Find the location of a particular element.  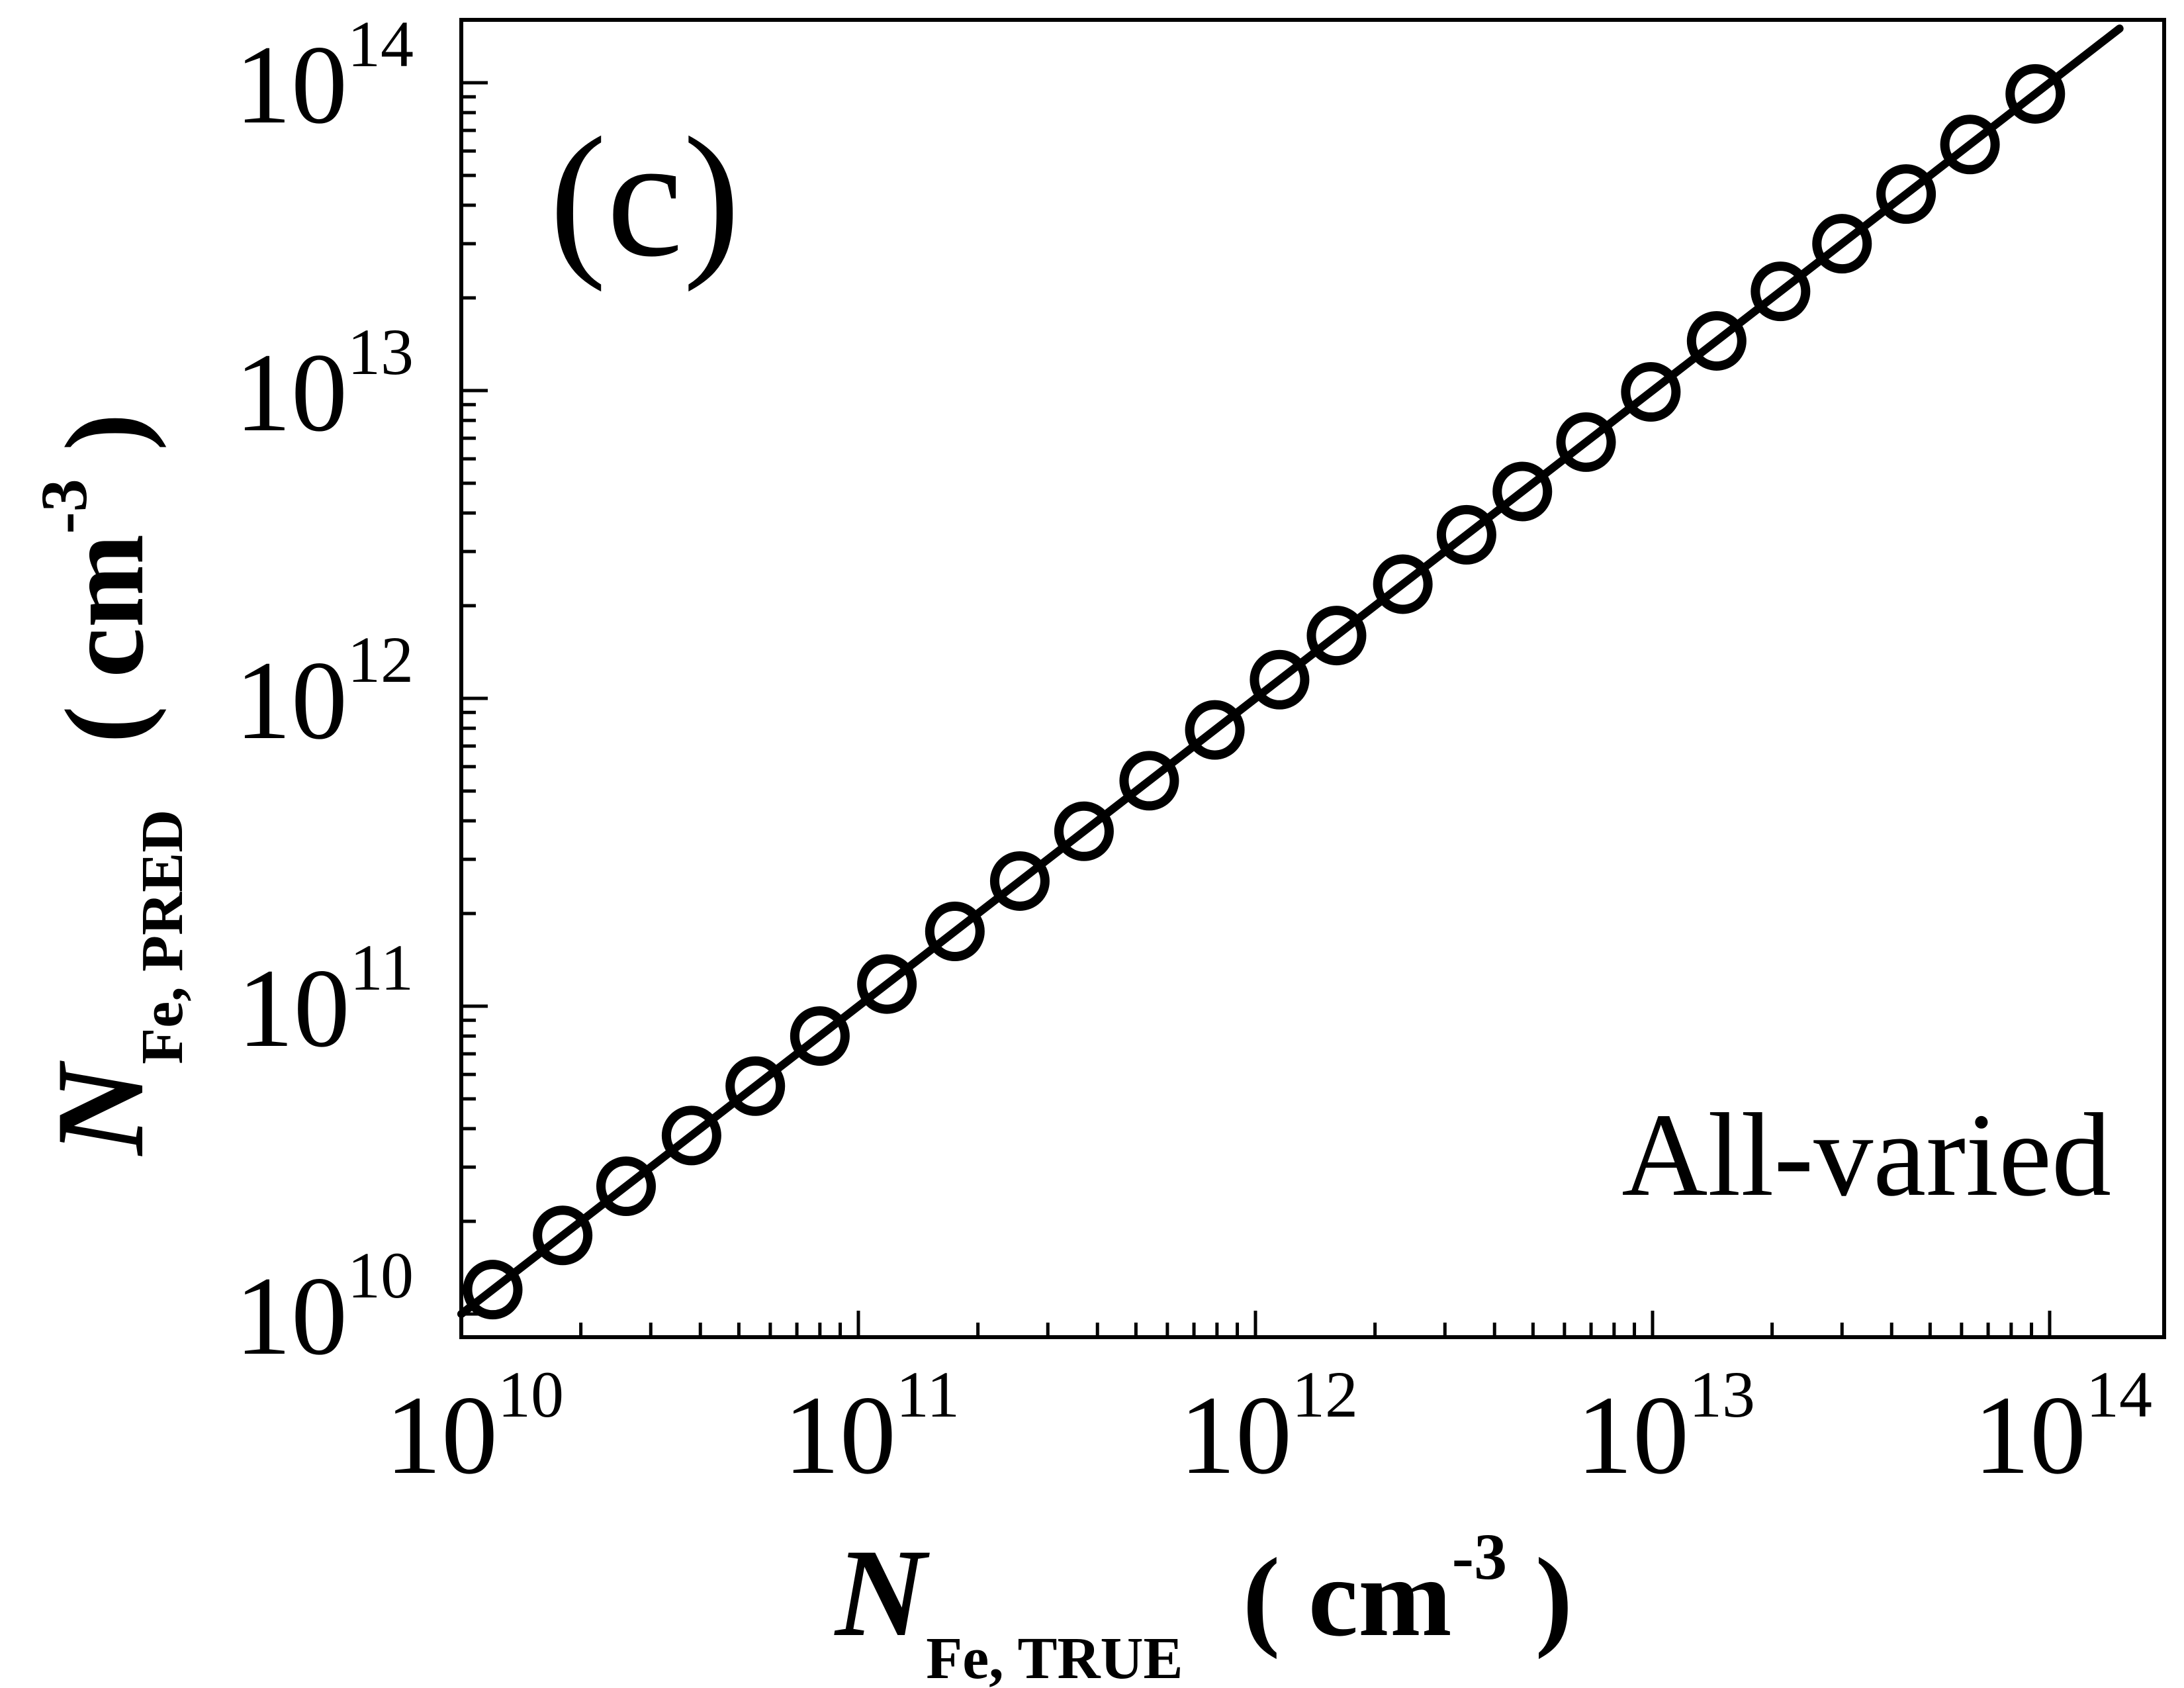

y-tick-label: 1014 is located at coordinates (324, 77).